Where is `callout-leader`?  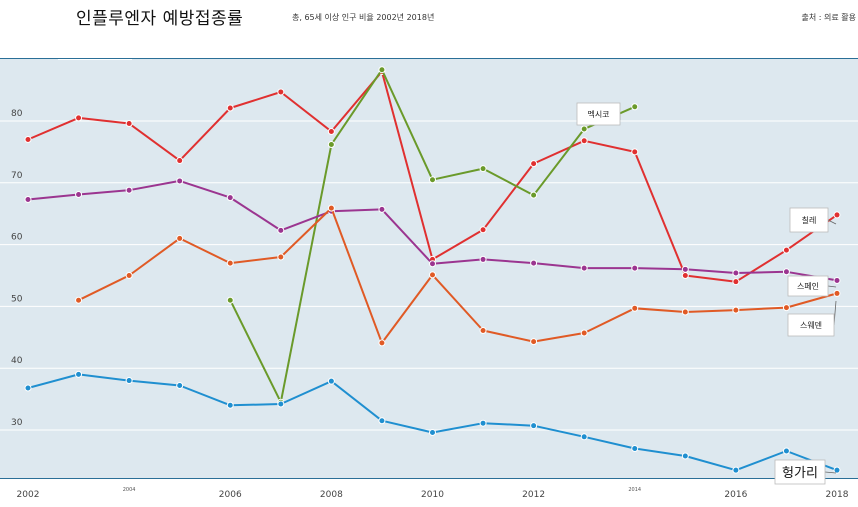
callout-leader is located at coordinates (832, 222).